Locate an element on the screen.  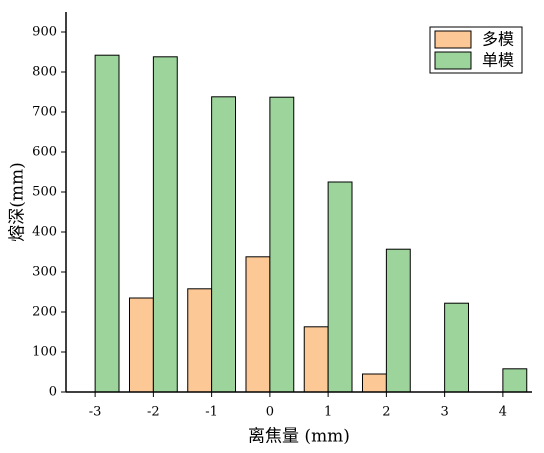
x-tick-label: 2 is located at coordinates (386, 412).